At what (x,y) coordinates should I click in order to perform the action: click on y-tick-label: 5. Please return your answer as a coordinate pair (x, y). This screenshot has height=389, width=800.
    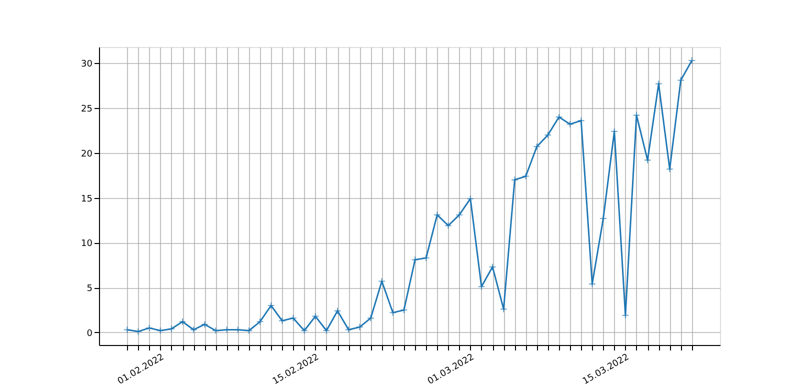
    Looking at the image, I should click on (89, 289).